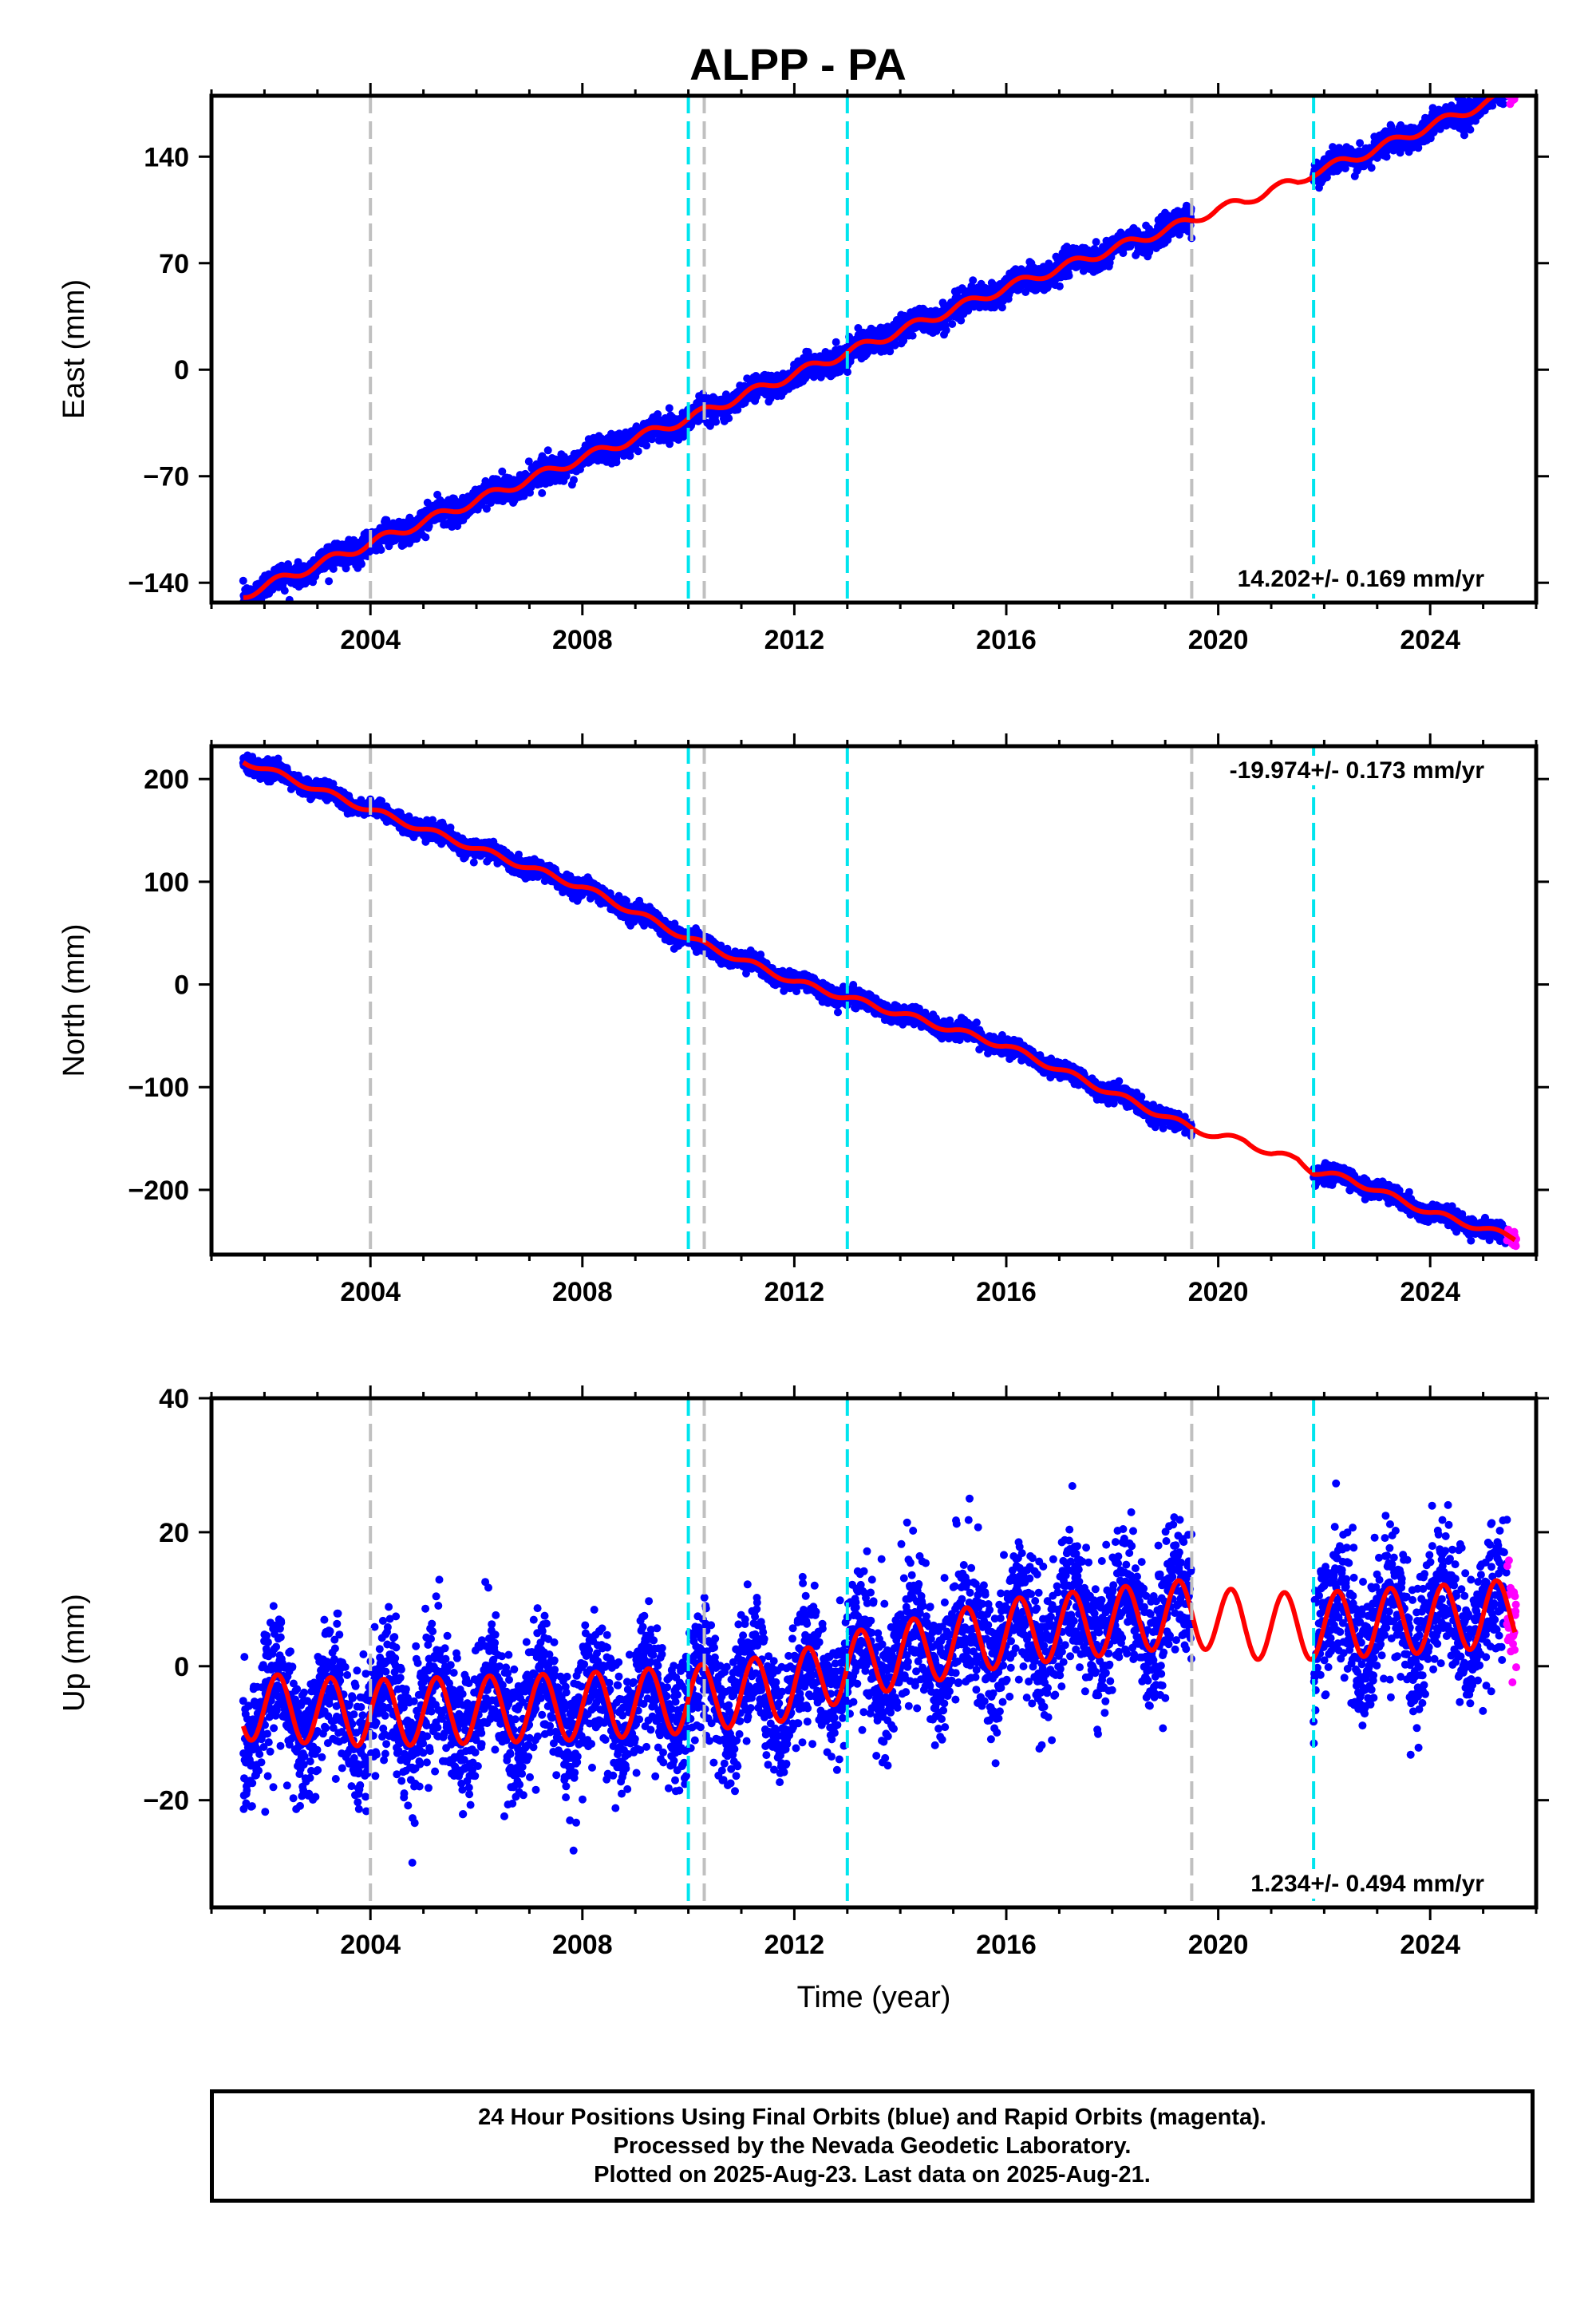 The width and height of the screenshot is (1596, 2316). I want to click on rate-label-east: 14.202+/- 0.169 mm/yr, so click(1361, 579).